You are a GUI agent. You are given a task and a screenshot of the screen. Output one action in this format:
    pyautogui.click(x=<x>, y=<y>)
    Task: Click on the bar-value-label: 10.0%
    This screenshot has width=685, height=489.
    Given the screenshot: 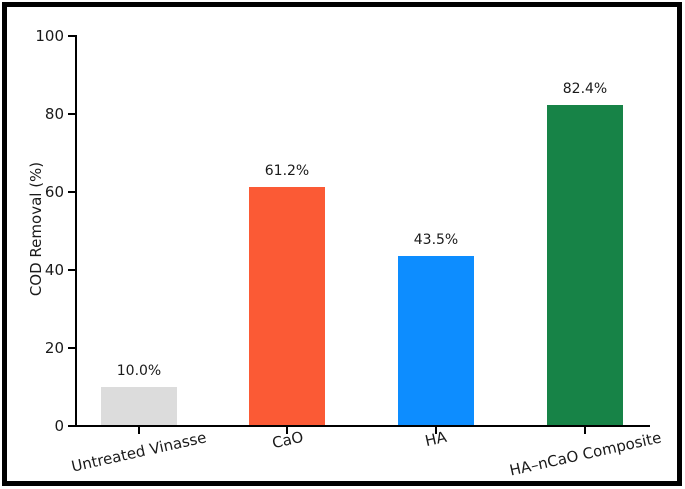 What is the action you would take?
    pyautogui.click(x=139, y=371)
    